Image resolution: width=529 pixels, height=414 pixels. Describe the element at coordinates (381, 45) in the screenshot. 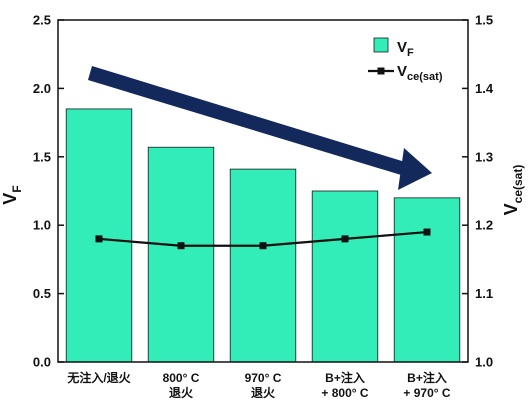

I see `legend-vf-marker` at that location.